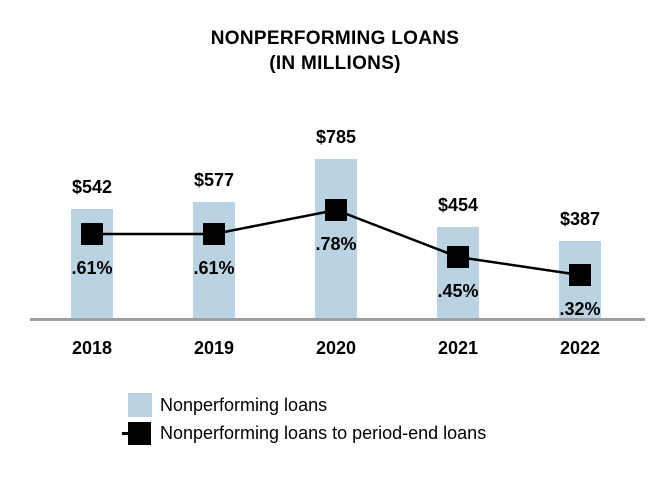 The width and height of the screenshot is (670, 480). Describe the element at coordinates (92, 348) in the screenshot. I see `x-axis-label: 2018` at that location.